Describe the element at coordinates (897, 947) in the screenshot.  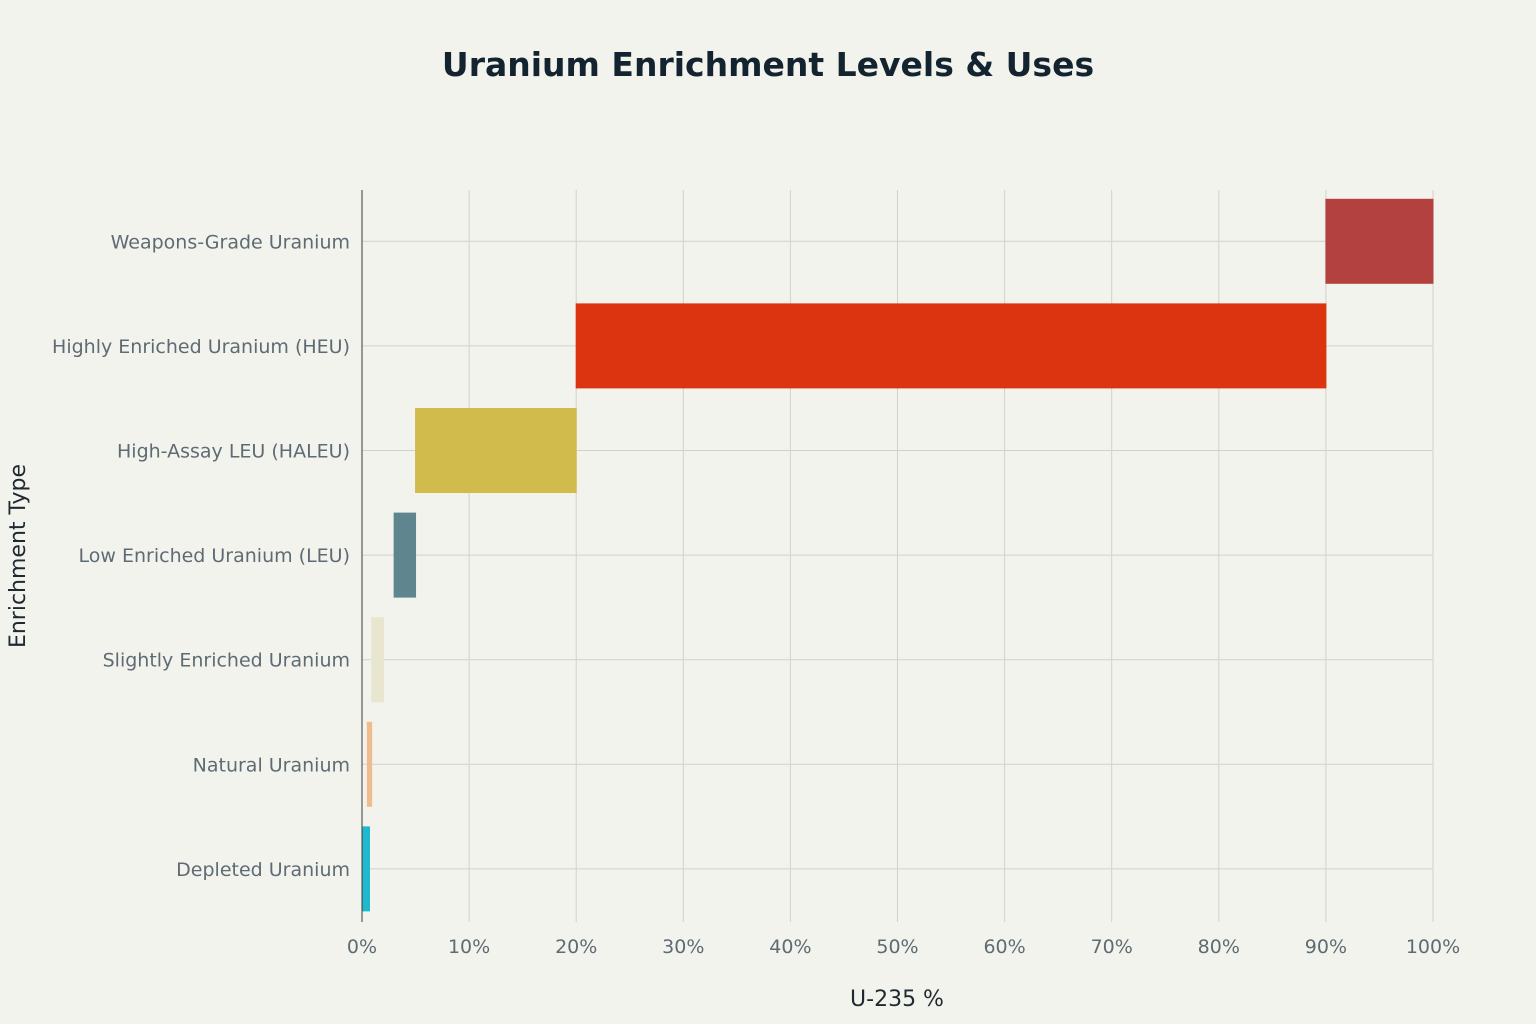
I see `x-tick-label: 50%` at that location.